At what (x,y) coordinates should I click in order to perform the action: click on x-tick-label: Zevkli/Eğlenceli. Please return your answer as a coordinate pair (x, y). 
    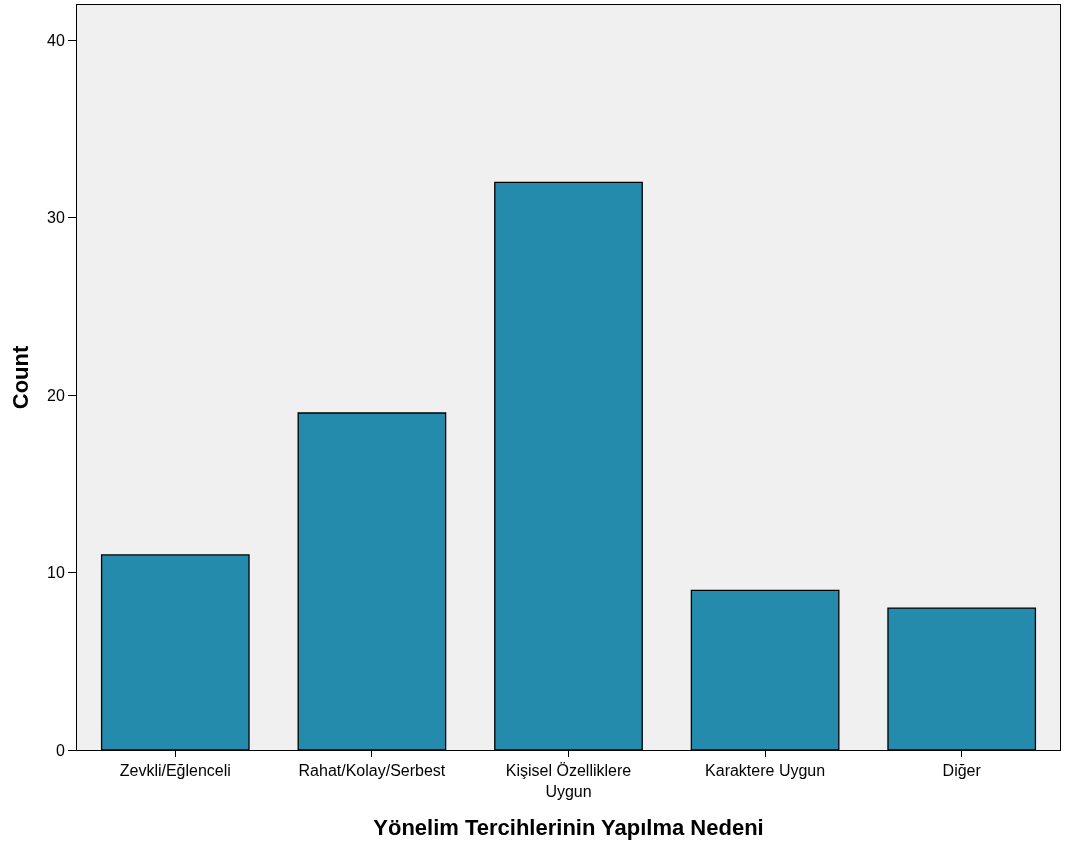
    Looking at the image, I should click on (175, 771).